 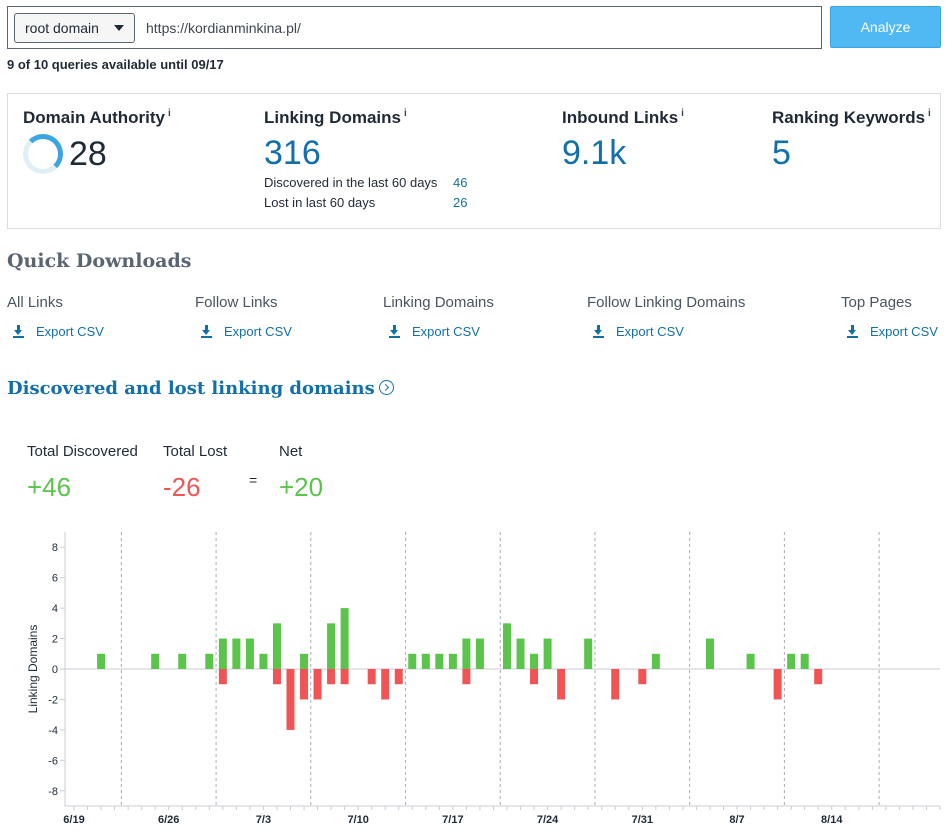 I want to click on section-title-text: Discovered and lost linking domains, so click(x=191, y=388).